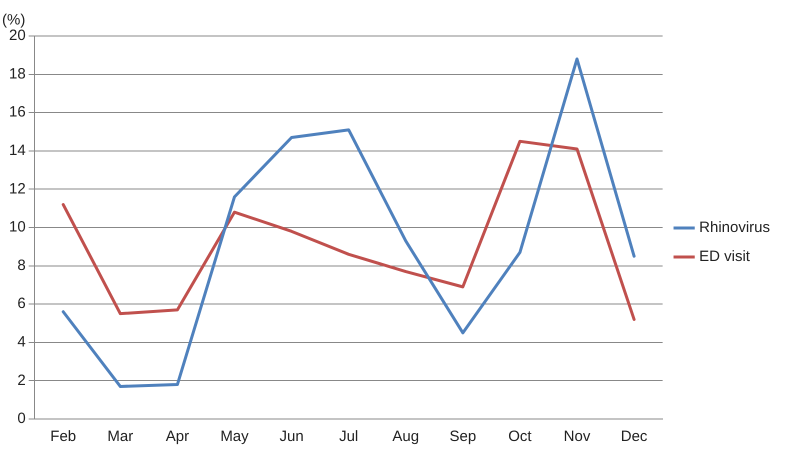 Image resolution: width=790 pixels, height=459 pixels. Describe the element at coordinates (178, 437) in the screenshot. I see `x-tick-label: Apr` at that location.